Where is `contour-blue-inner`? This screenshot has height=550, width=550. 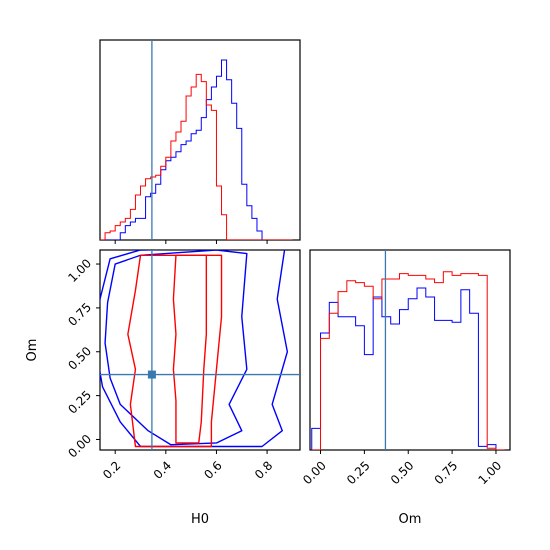
contour-blue-inner is located at coordinates (176, 348).